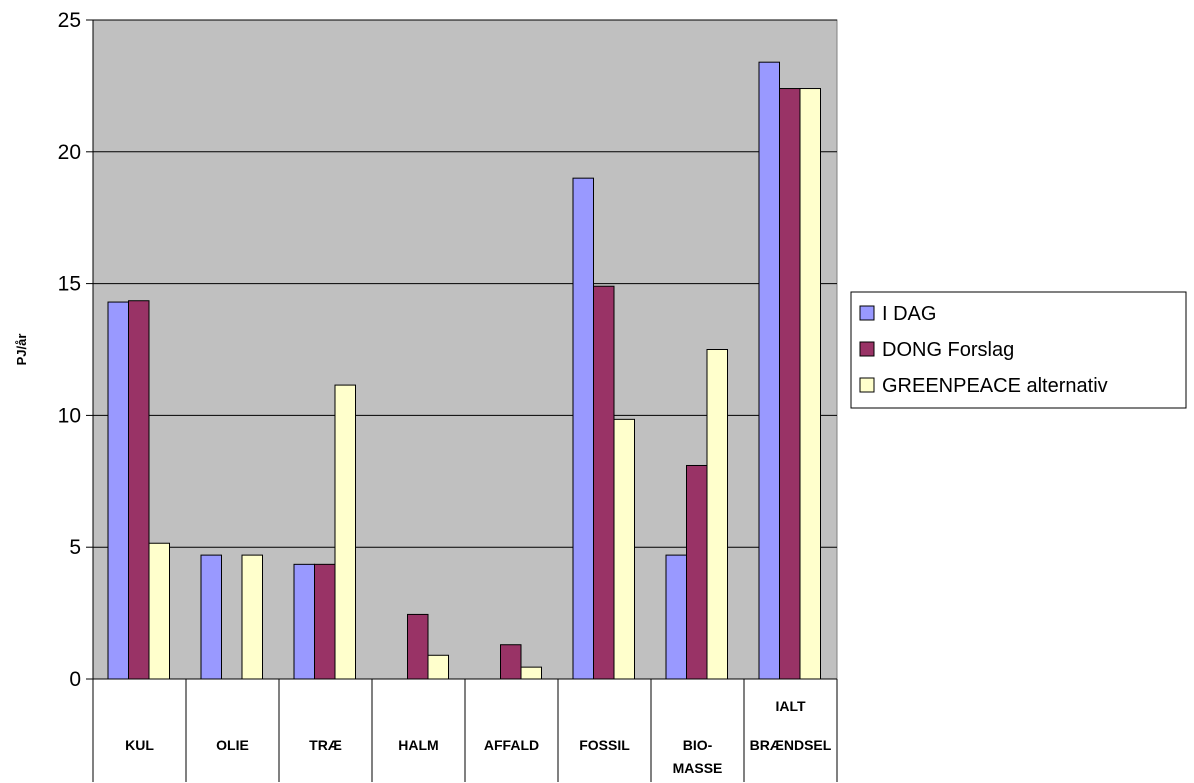  I want to click on x-category-label: BIO-, so click(698, 745).